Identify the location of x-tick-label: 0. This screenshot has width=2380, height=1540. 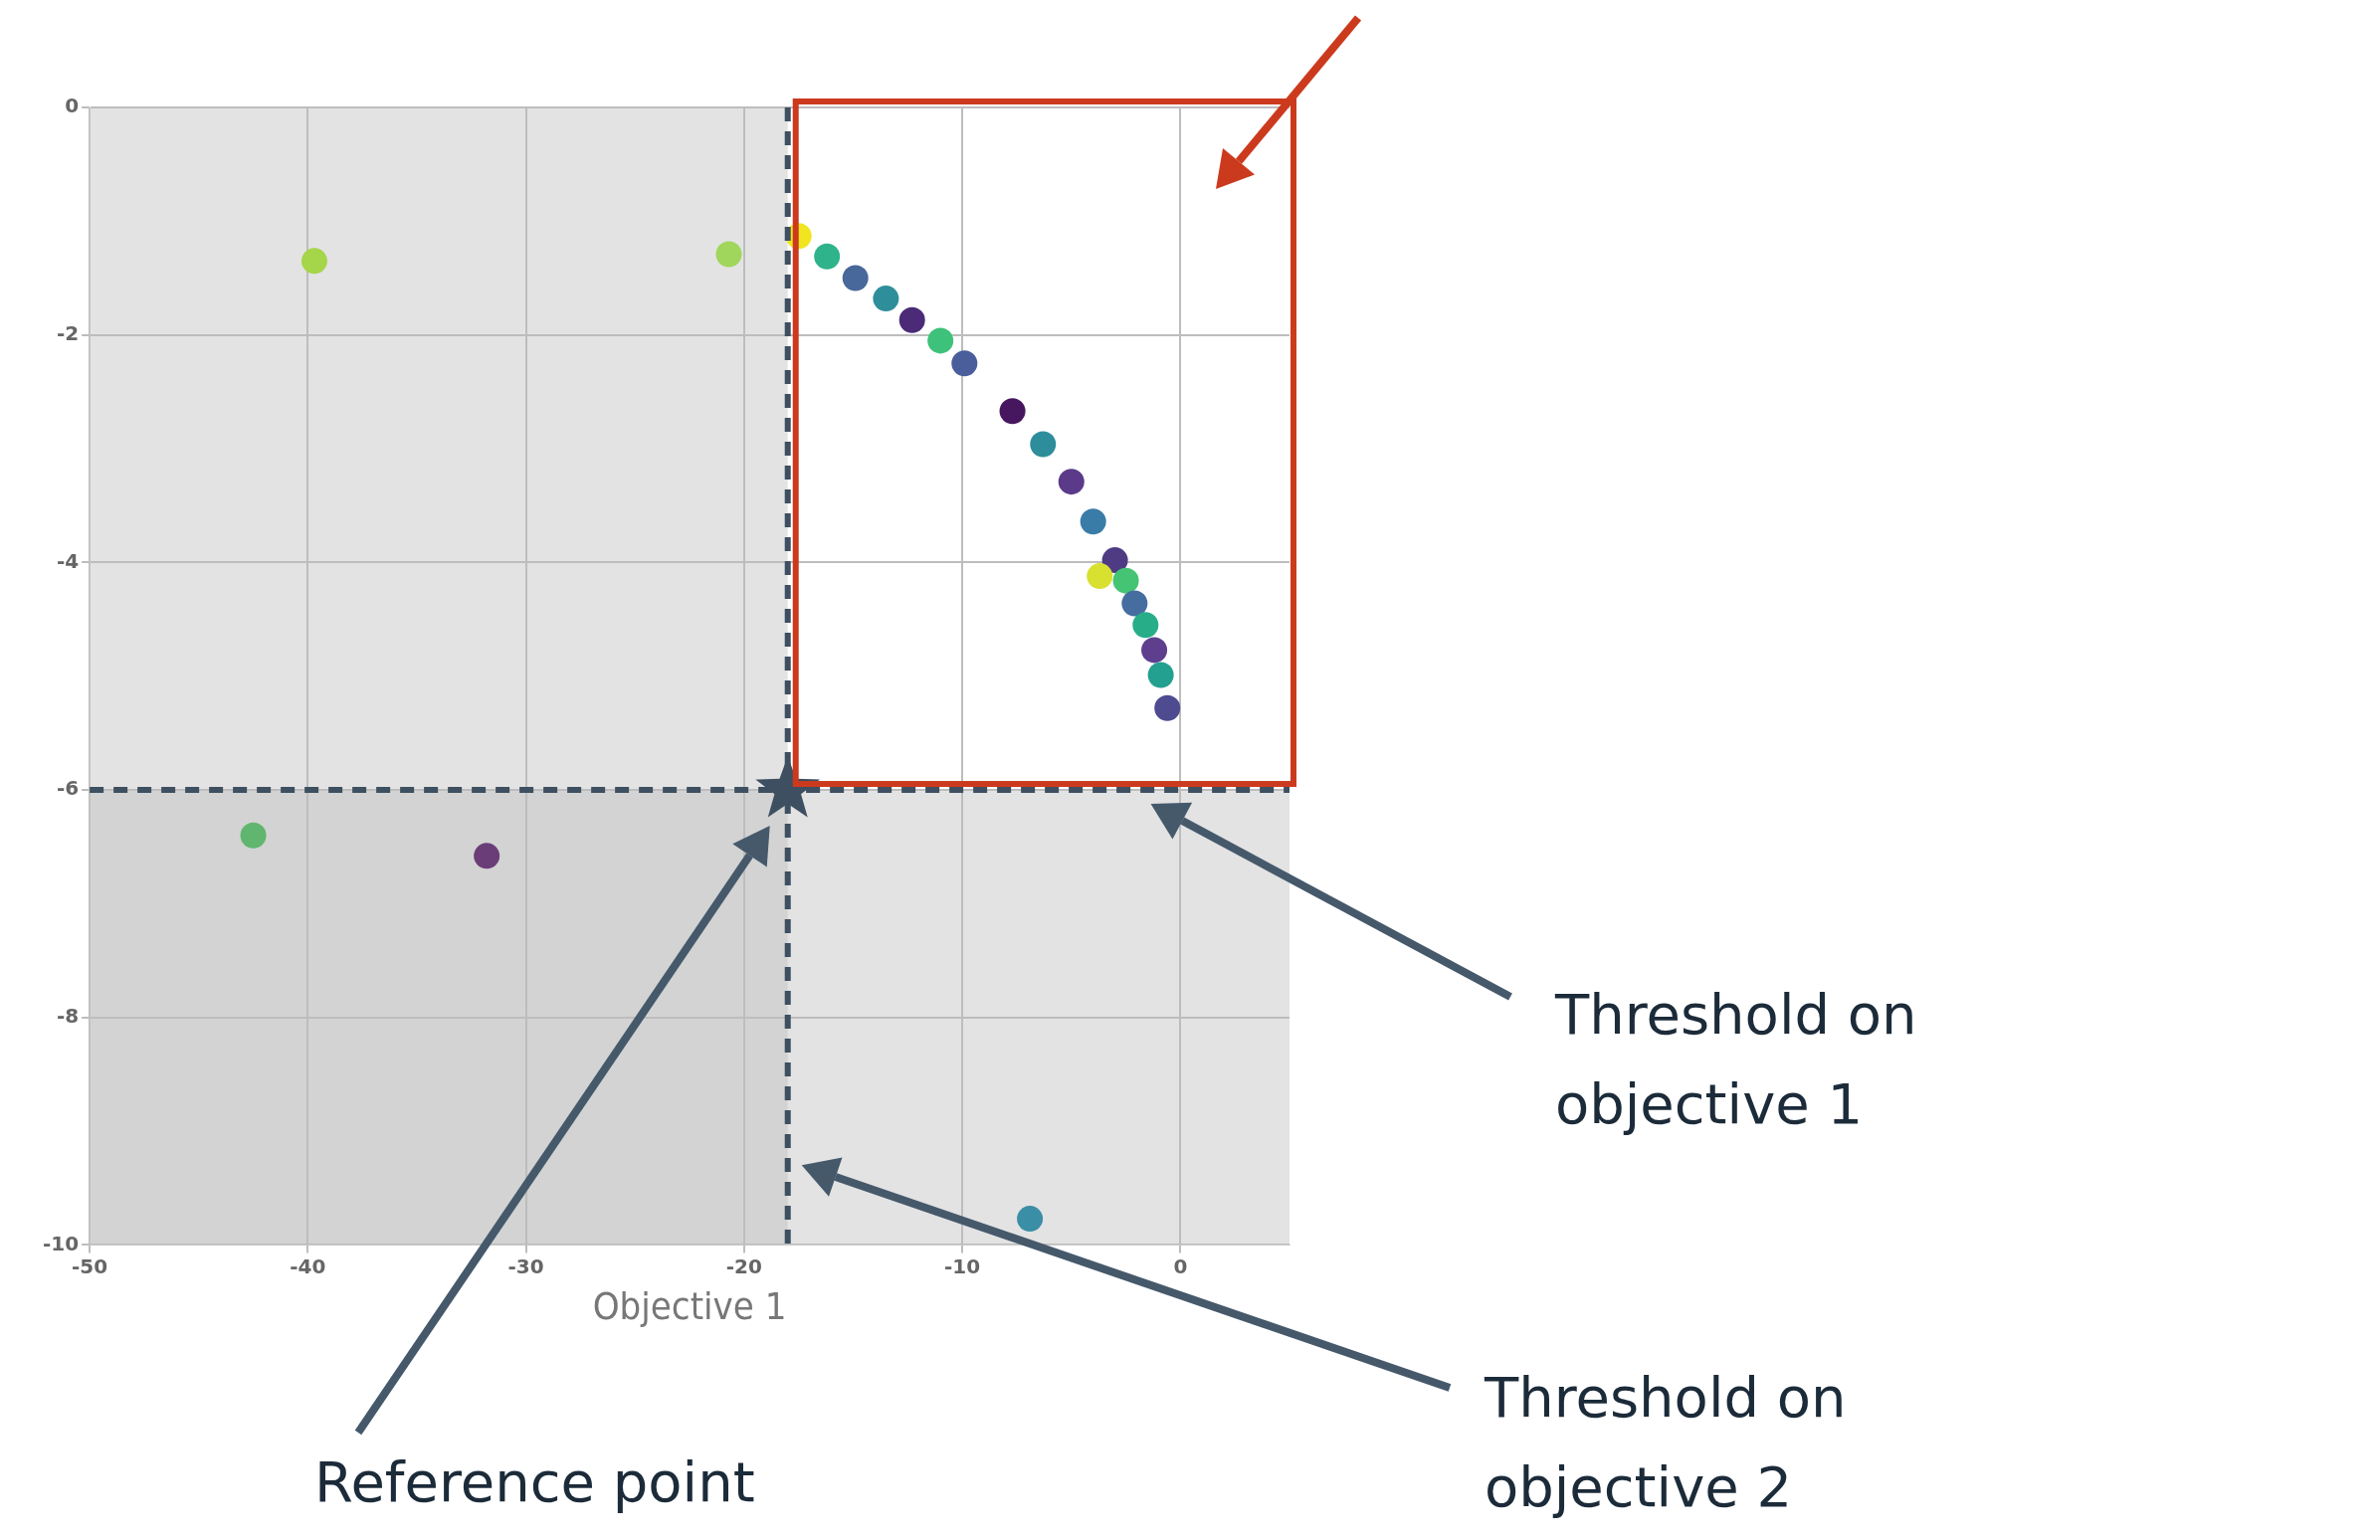
(1180, 1265).